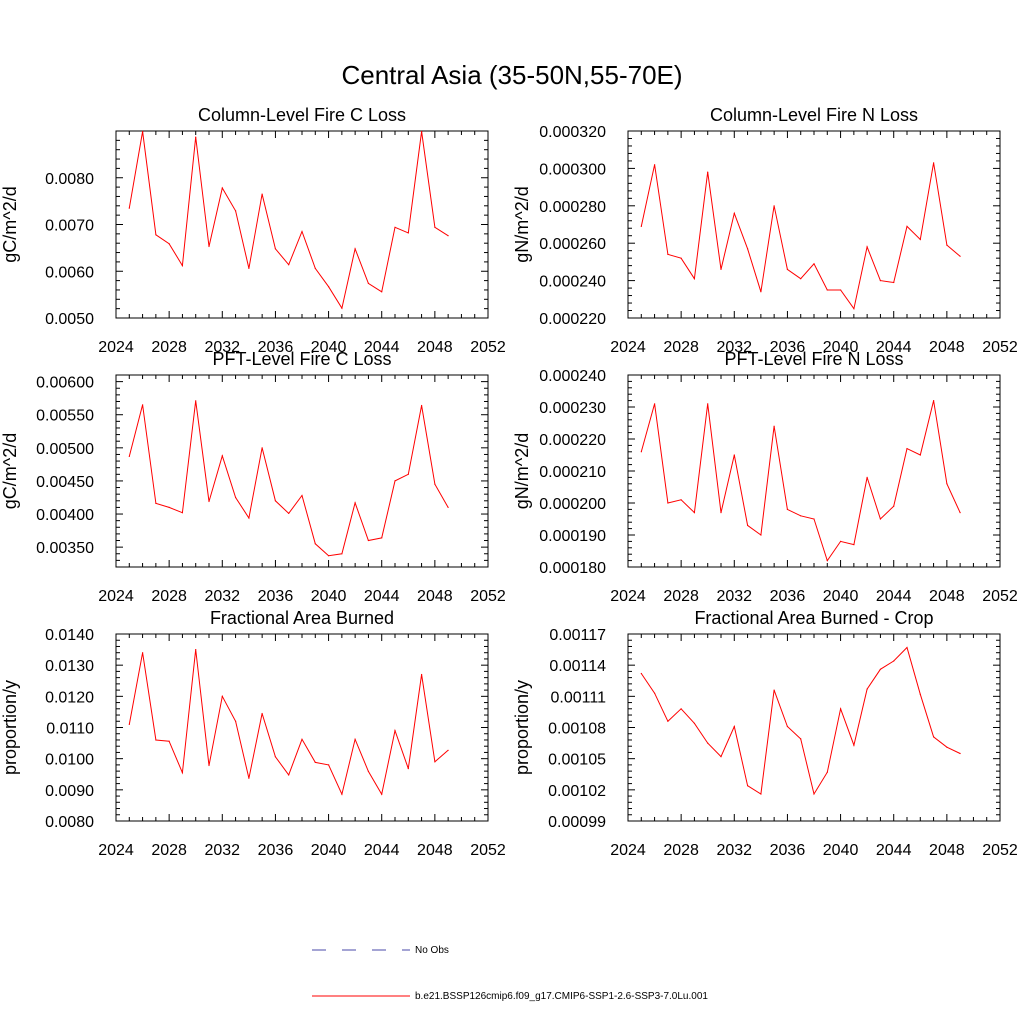 Image resolution: width=1024 pixels, height=1024 pixels. Describe the element at coordinates (572, 169) in the screenshot. I see `y-tick-label: 0.000300` at that location.